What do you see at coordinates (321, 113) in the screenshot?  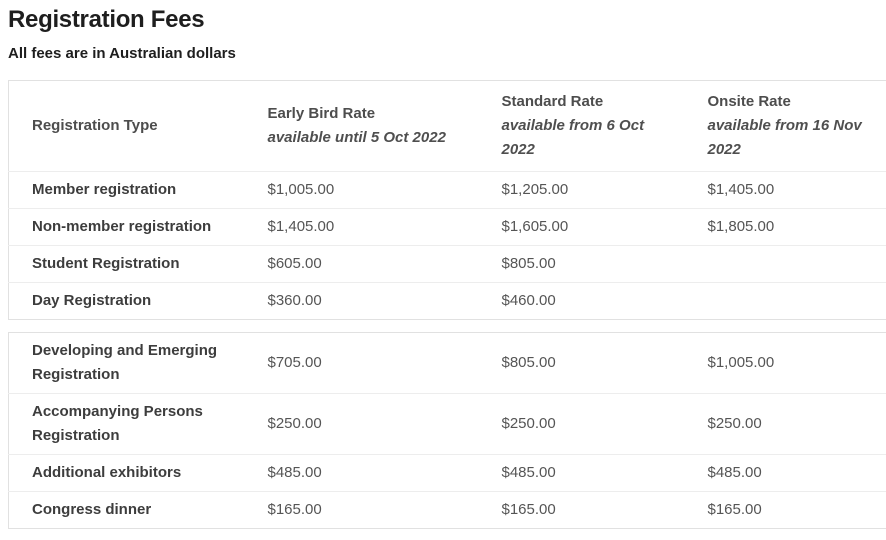 I see `header-label: Early Bird Rate` at bounding box center [321, 113].